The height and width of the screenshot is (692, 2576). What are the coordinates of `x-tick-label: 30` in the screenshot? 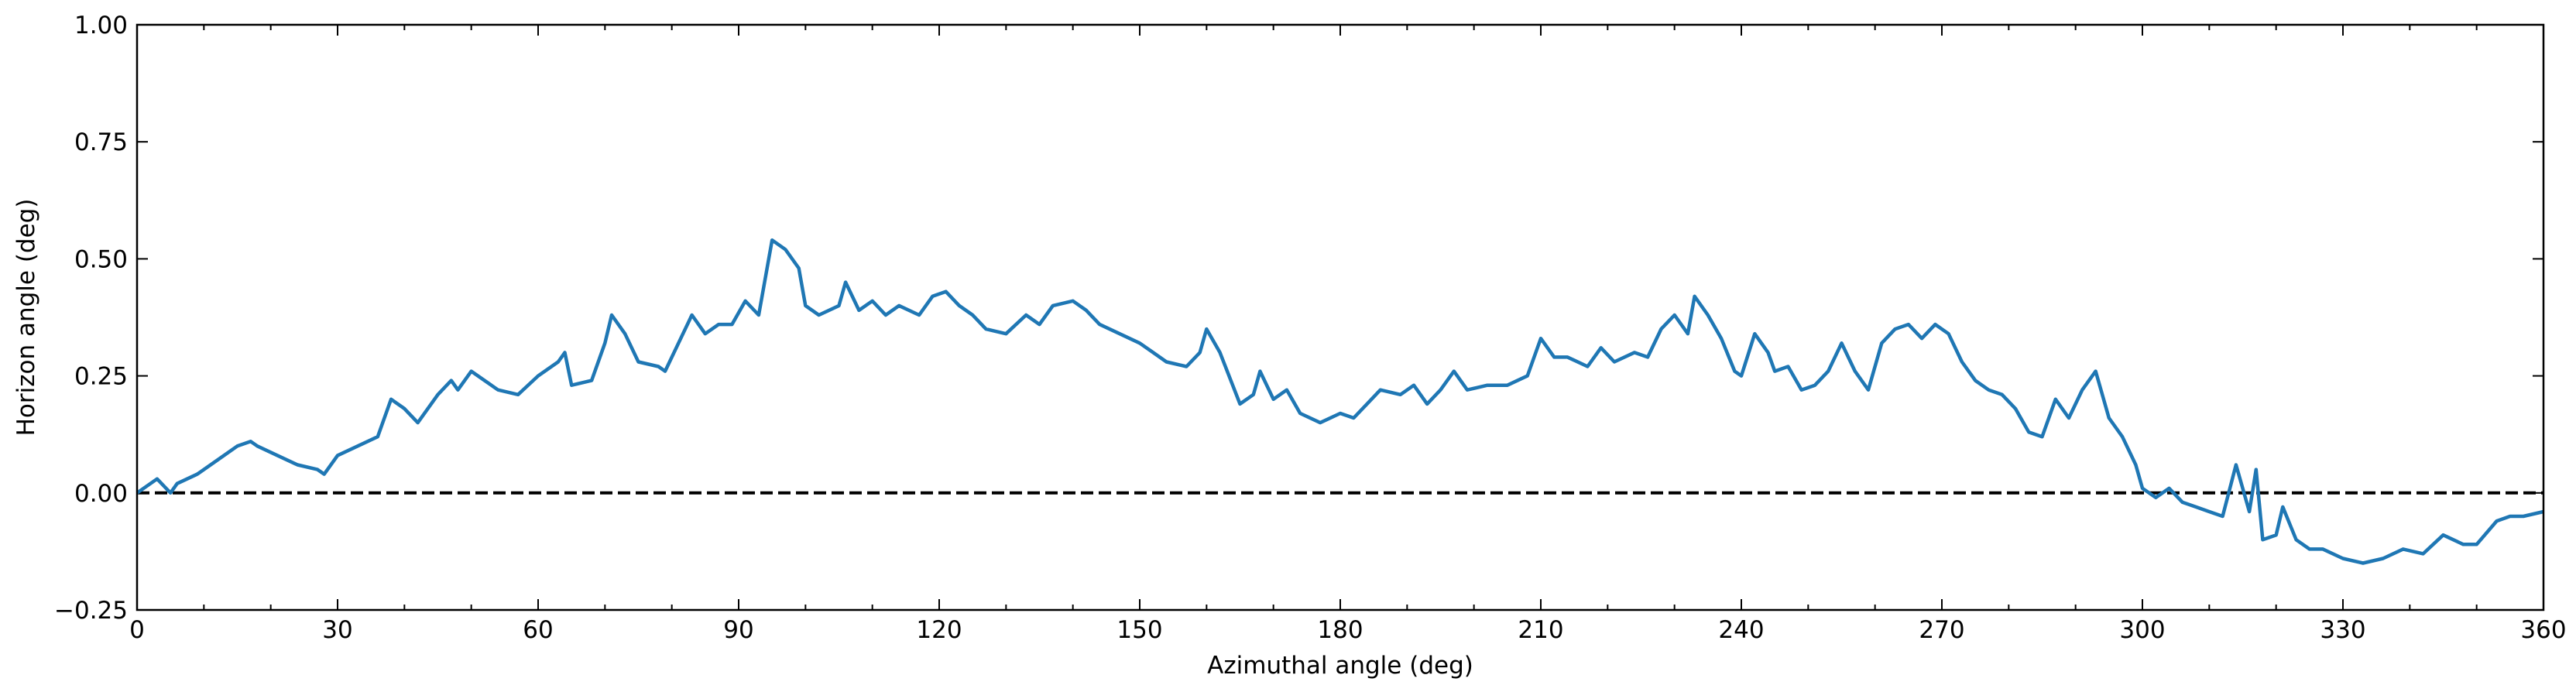 It's located at (337, 630).